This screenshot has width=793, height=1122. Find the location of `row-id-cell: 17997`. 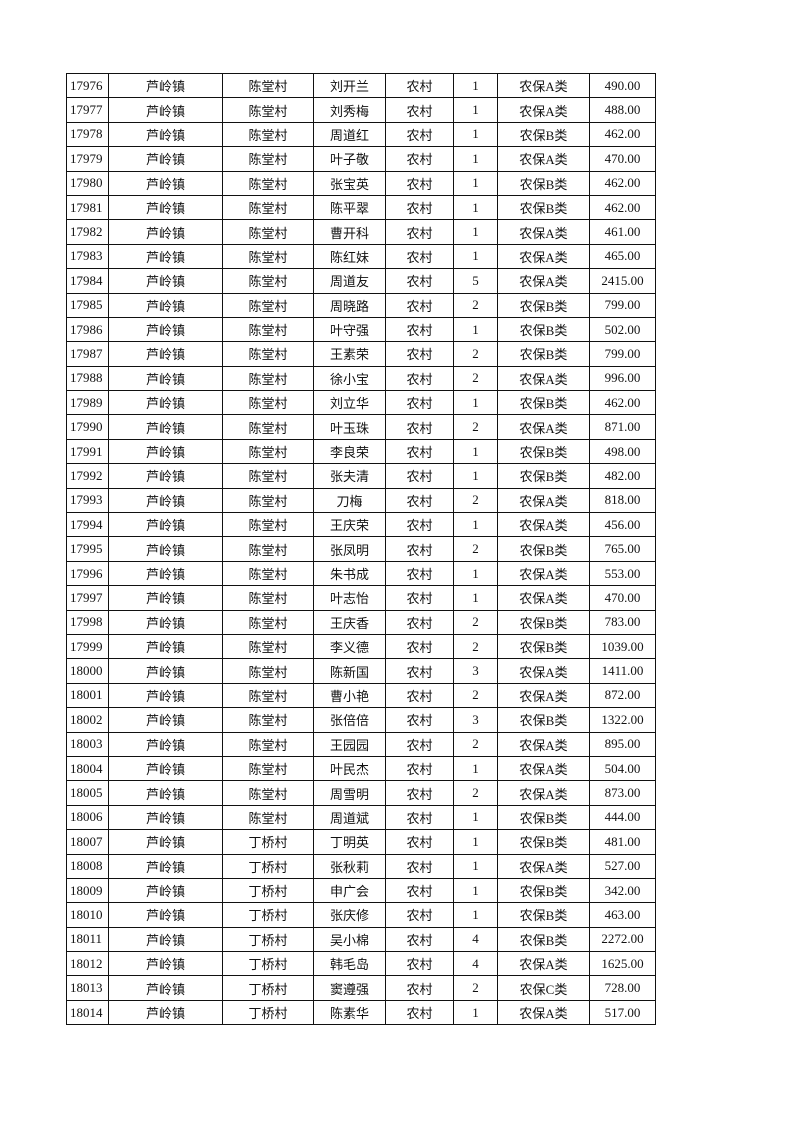

row-id-cell: 17997 is located at coordinates (87, 598).